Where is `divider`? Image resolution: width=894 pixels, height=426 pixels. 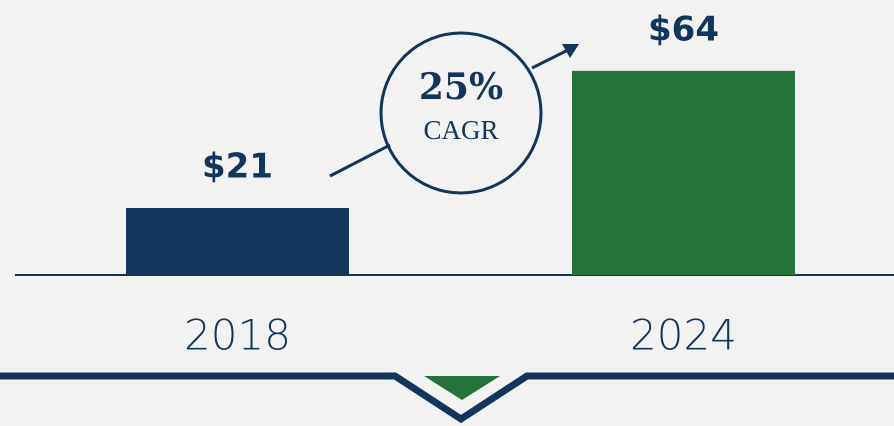 divider is located at coordinates (447, 398).